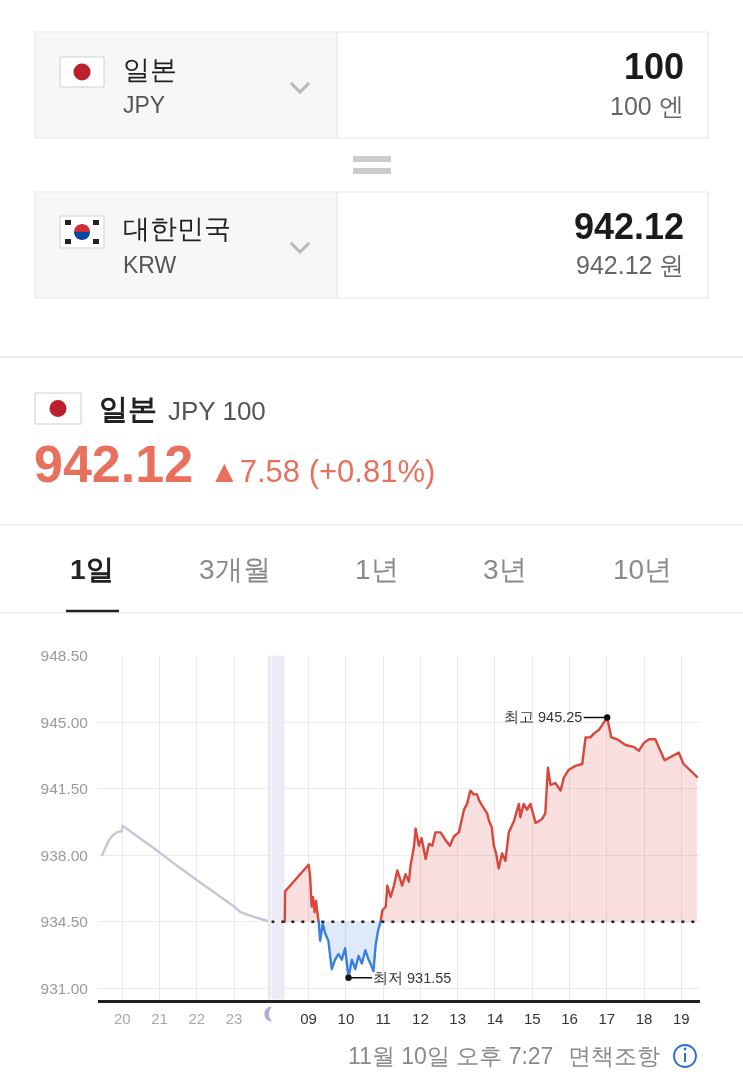 The height and width of the screenshot is (1080, 743). Describe the element at coordinates (150, 70) in the screenshot. I see `text: 일본` at that location.